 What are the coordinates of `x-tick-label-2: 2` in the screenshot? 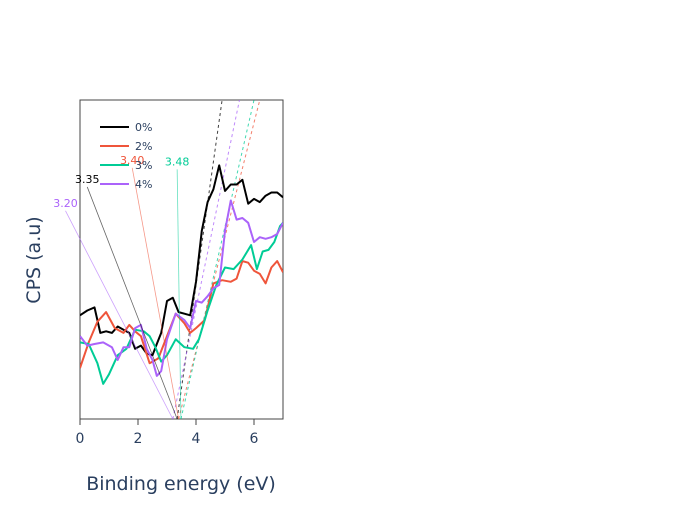 It's located at (138, 439).